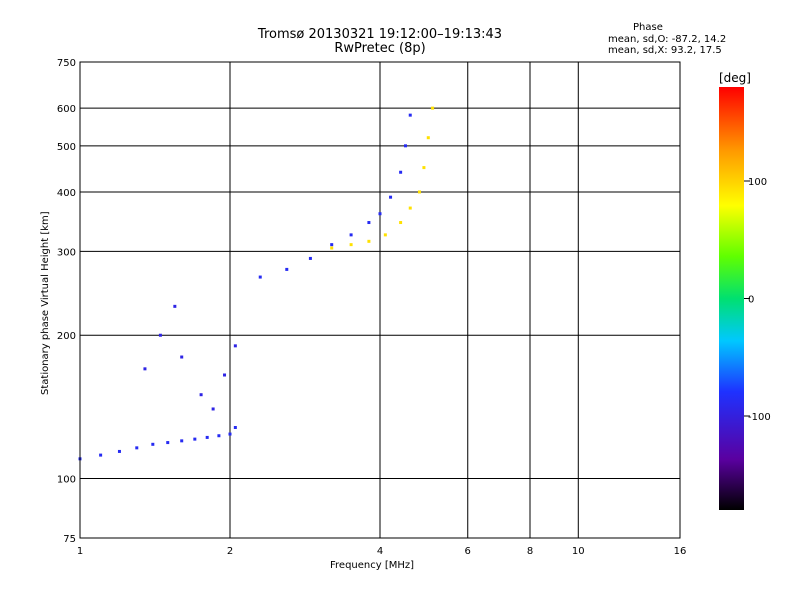 The height and width of the screenshot is (600, 800). Describe the element at coordinates (80, 551) in the screenshot. I see `x-tick-label: 1` at that location.